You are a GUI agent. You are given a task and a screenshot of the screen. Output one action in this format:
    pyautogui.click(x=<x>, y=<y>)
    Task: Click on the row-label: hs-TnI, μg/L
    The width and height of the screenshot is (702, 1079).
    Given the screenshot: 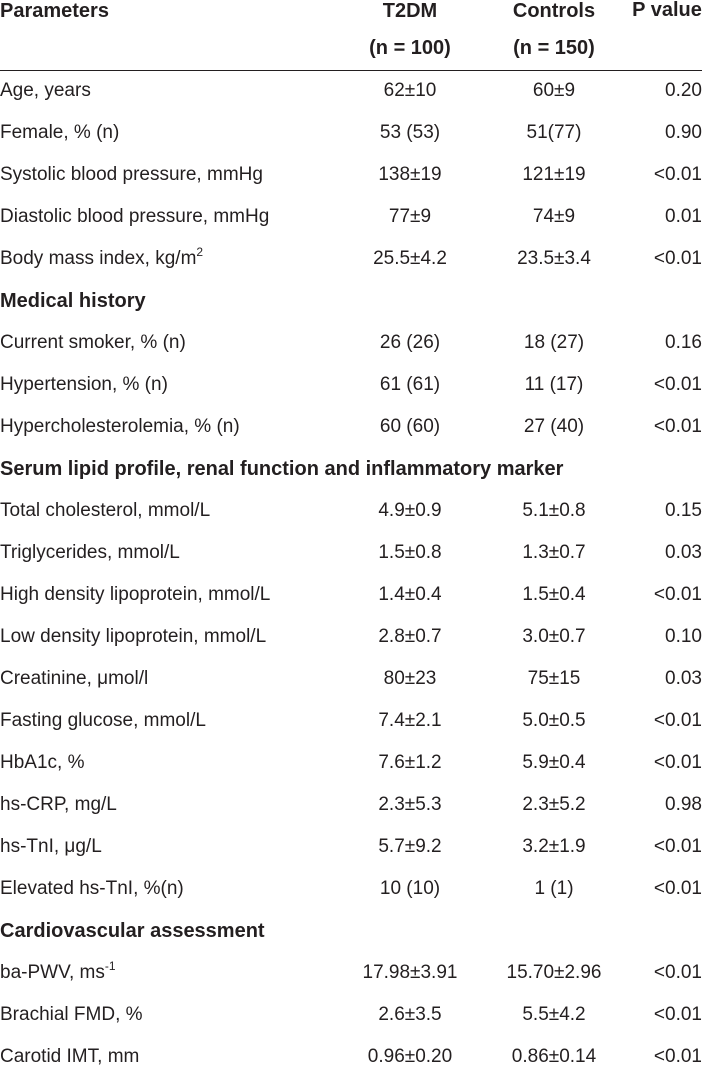 What is the action you would take?
    pyautogui.click(x=51, y=847)
    